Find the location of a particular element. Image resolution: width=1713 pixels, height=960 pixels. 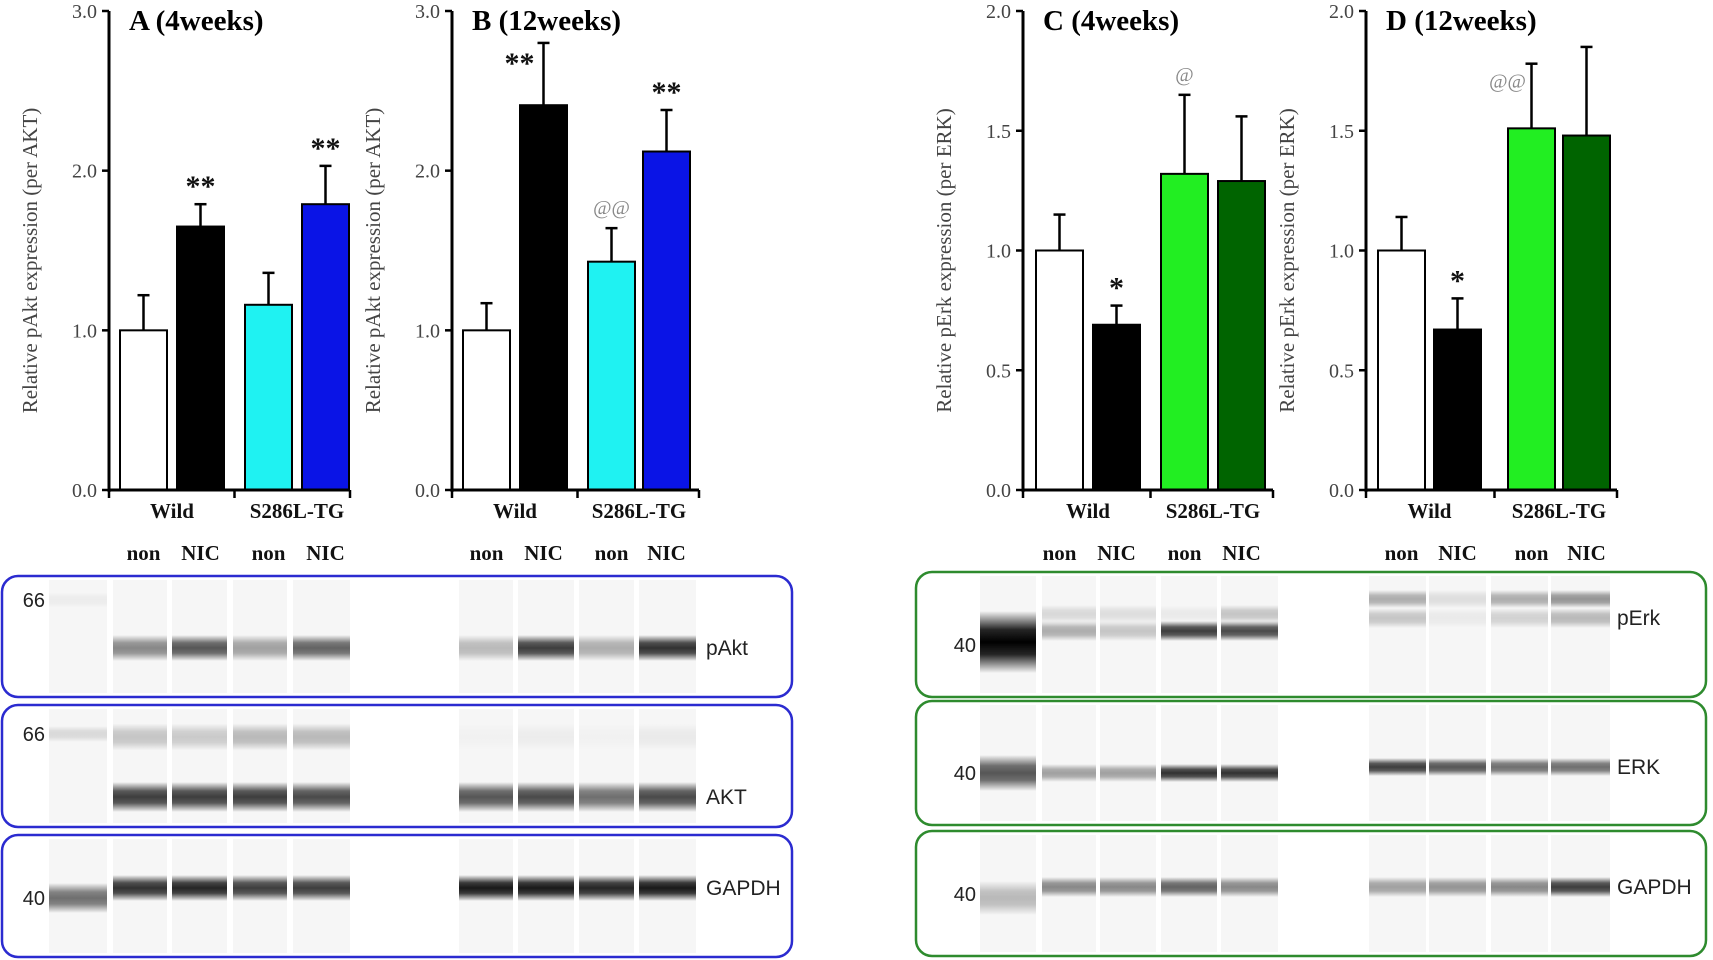

mw-marker-label: 66 is located at coordinates (34, 601).